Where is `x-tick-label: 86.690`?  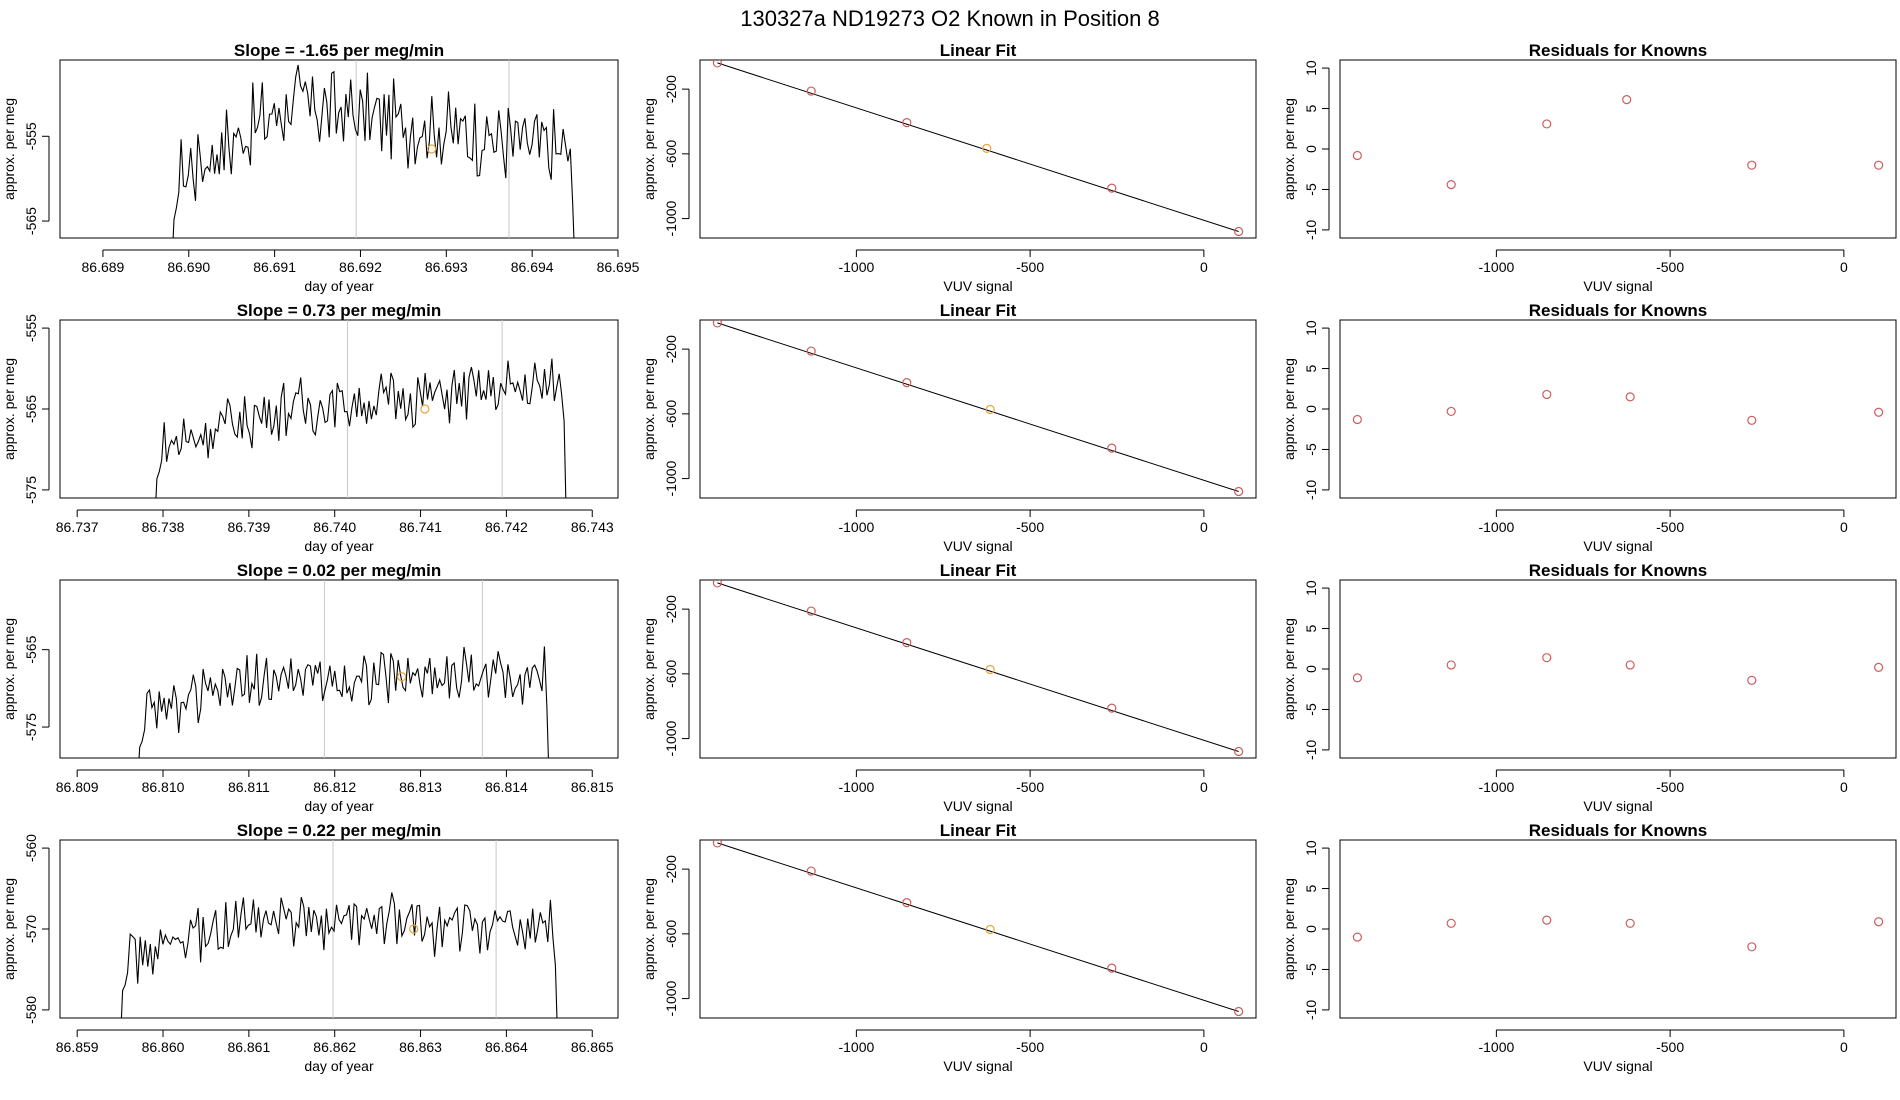
x-tick-label: 86.690 is located at coordinates (188, 267).